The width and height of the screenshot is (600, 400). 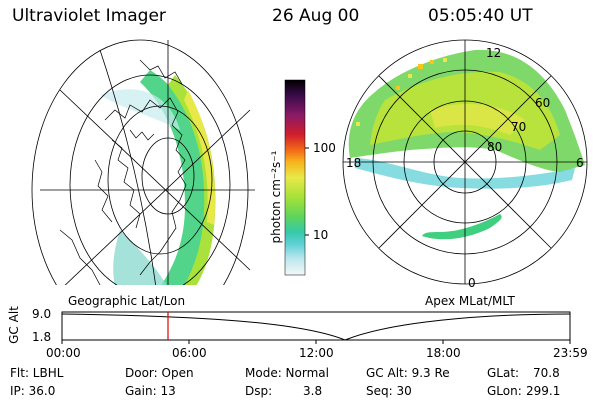 What do you see at coordinates (472, 283) in the screenshot?
I see `mlt-label-0: 0` at bounding box center [472, 283].